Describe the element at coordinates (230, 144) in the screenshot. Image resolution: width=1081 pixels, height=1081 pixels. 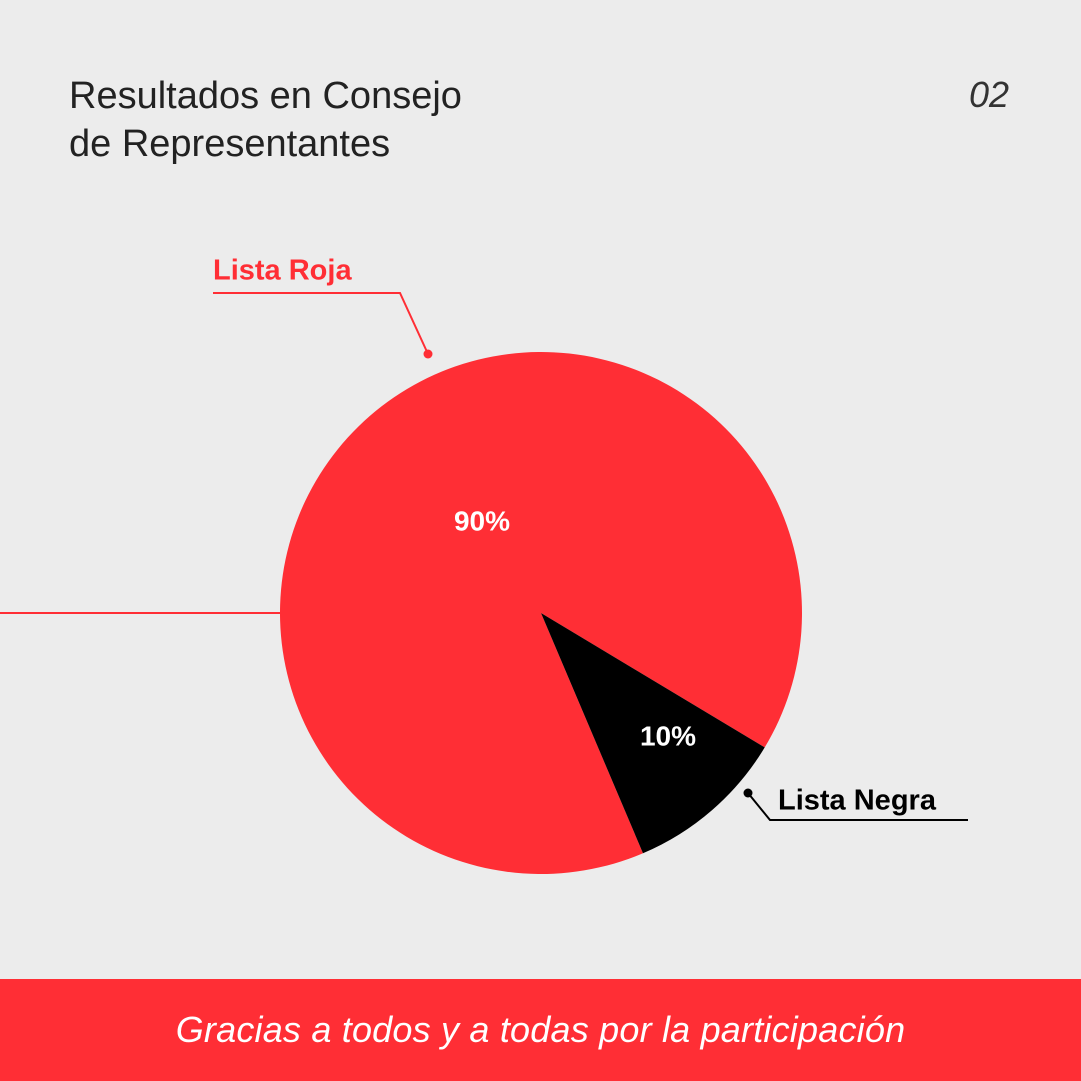
I see `page-title-line-2: de Representantes` at that location.